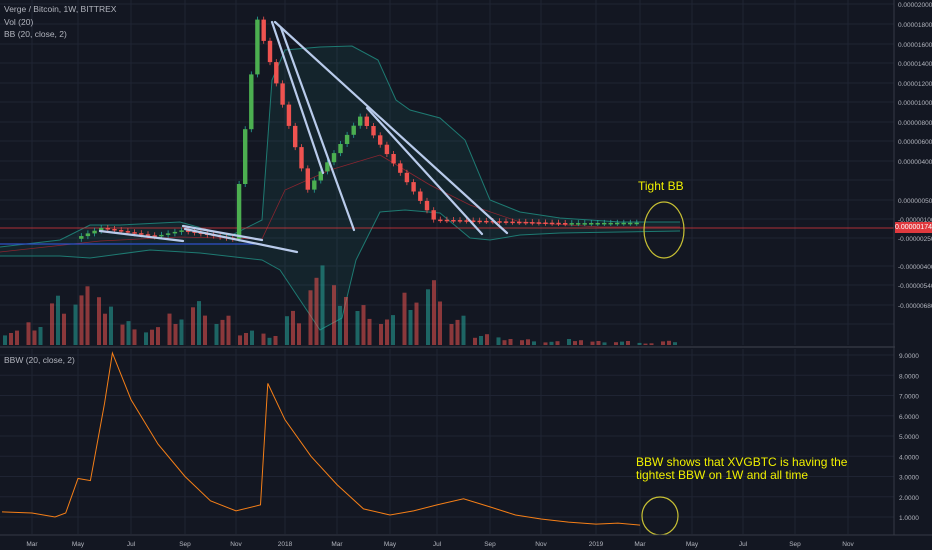 Image resolution: width=932 pixels, height=550 pixels. What do you see at coordinates (915, 84) in the screenshot?
I see `price-tick-label-4: 0.00001200` at bounding box center [915, 84].